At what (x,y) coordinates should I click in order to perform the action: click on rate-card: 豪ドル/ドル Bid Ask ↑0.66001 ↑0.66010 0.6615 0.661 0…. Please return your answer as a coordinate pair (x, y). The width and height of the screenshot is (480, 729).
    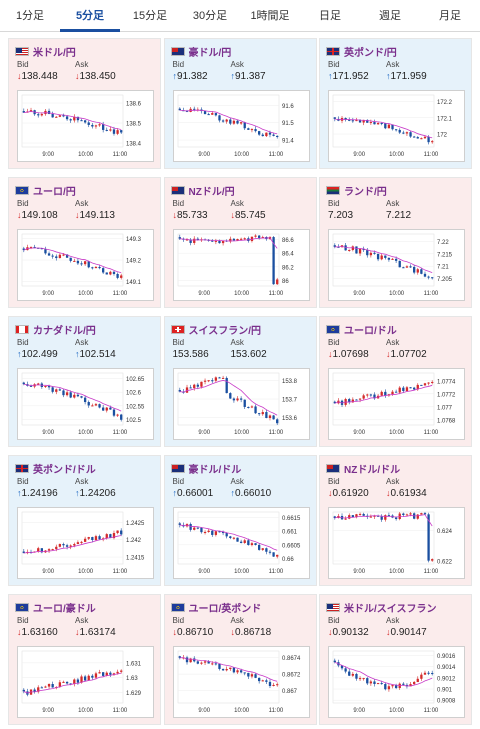
    Looking at the image, I should click on (240, 520).